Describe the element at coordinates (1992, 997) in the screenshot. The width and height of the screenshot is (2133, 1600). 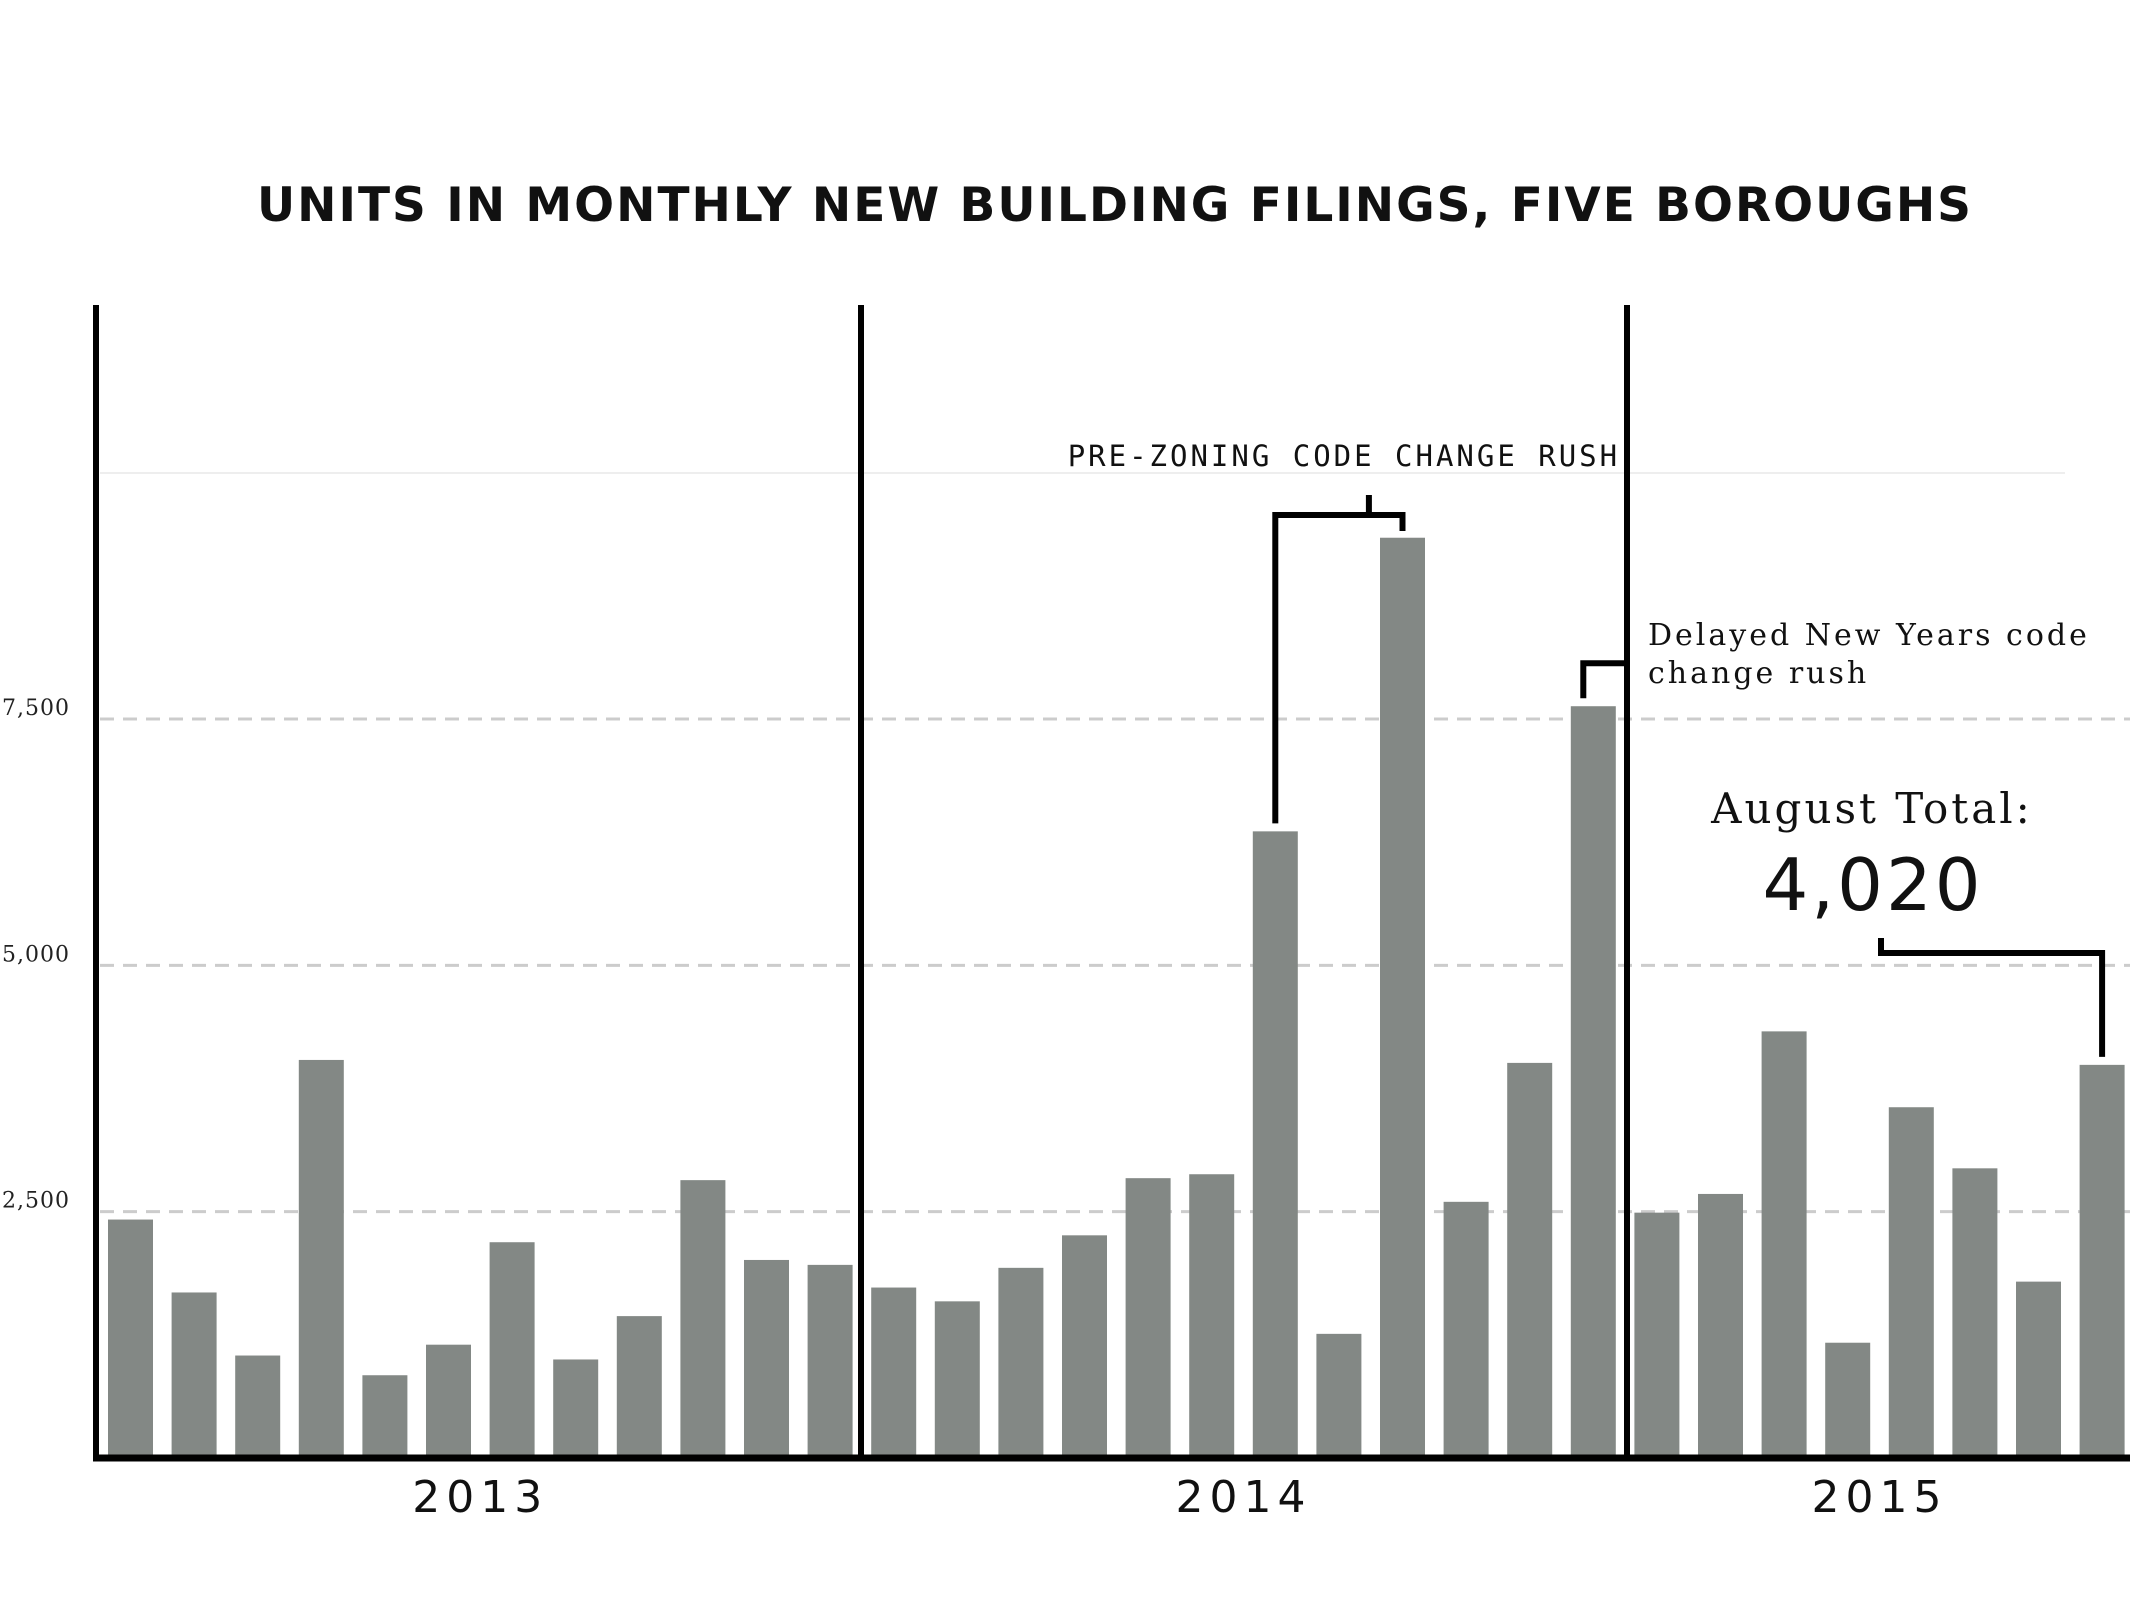
I see `bracket-august` at that location.